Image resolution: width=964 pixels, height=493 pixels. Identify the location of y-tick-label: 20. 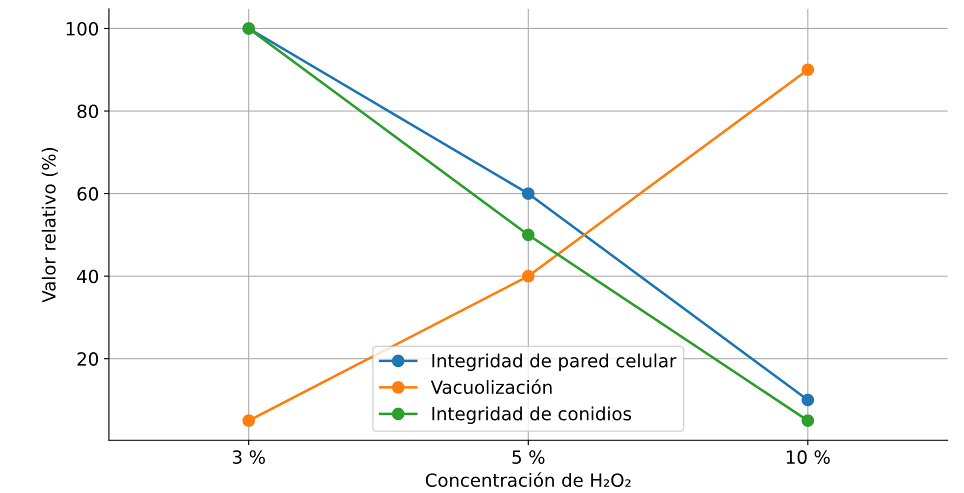
(88, 359).